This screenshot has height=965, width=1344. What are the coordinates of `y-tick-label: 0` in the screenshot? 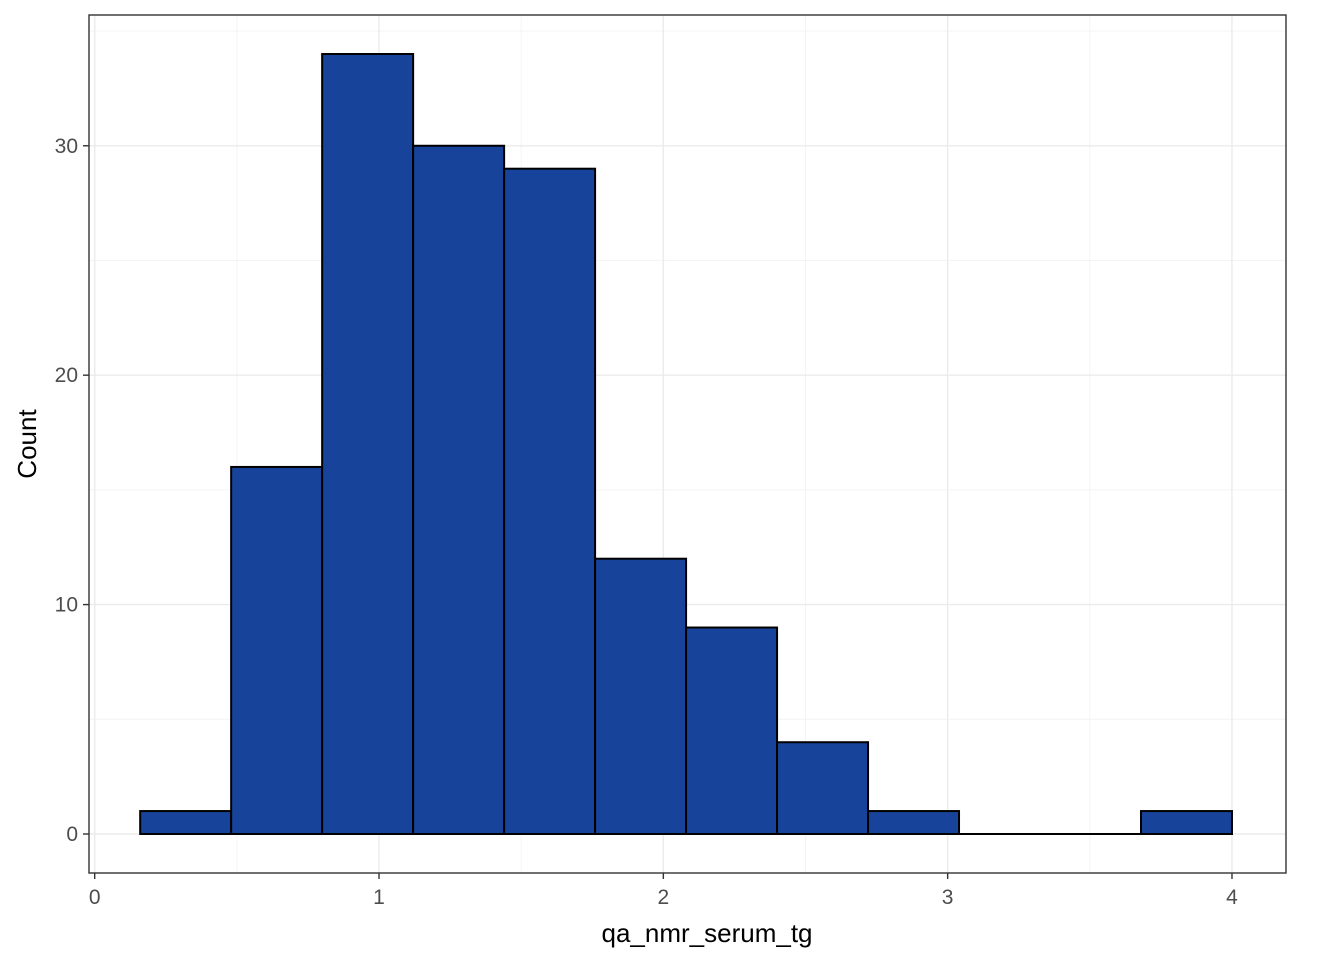 It's located at (72, 834).